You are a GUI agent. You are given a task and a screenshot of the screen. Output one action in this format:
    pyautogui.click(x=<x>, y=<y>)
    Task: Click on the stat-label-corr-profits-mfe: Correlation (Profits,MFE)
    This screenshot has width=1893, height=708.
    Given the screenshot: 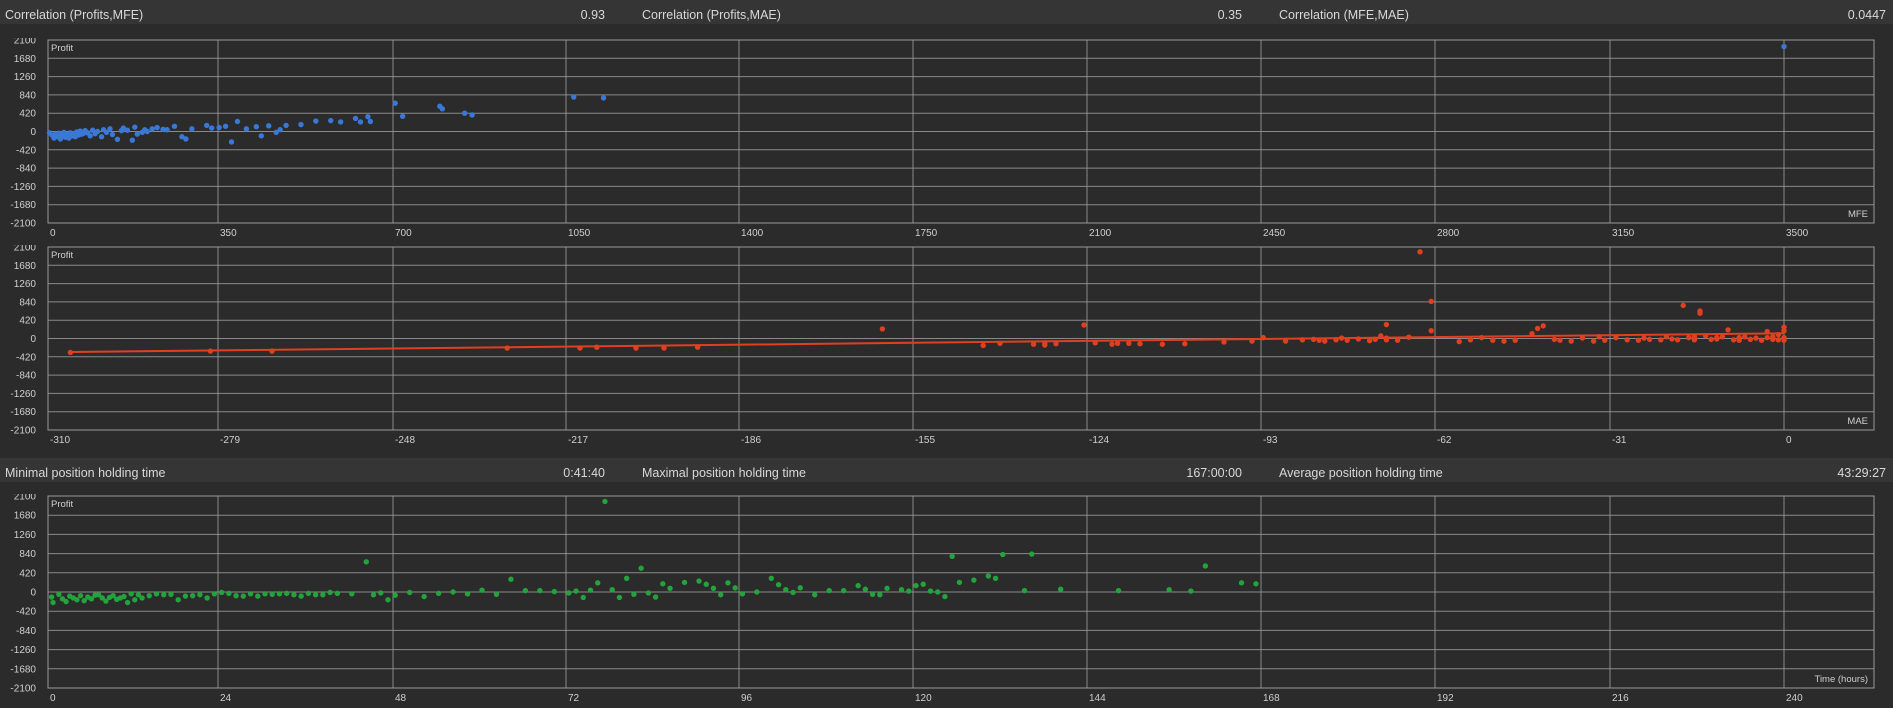 What is the action you would take?
    pyautogui.click(x=74, y=15)
    